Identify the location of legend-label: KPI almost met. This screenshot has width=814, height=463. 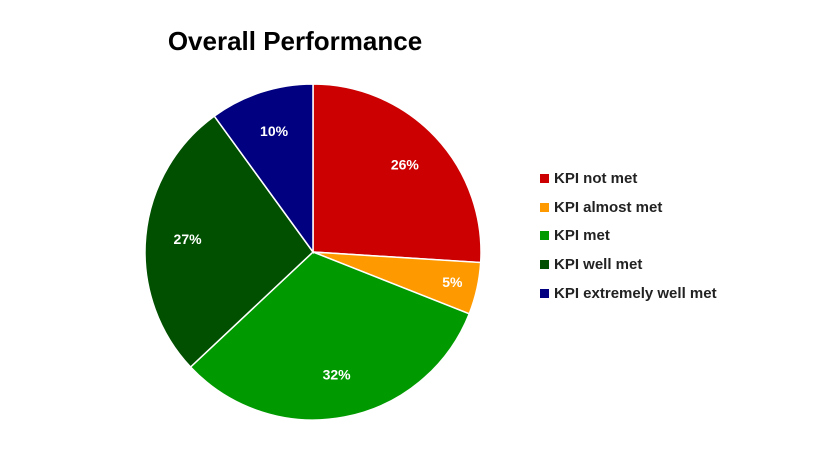
(608, 207).